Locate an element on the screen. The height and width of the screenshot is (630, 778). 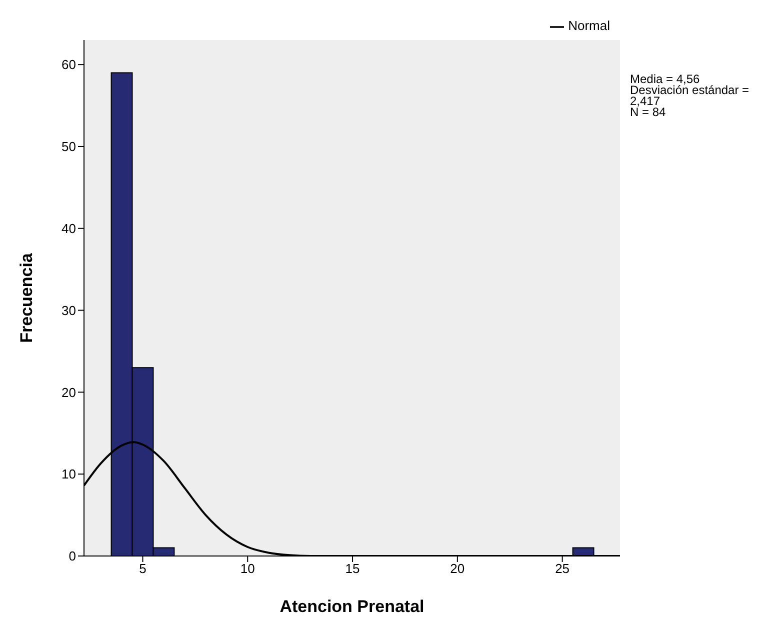
y-tick-label: 30 is located at coordinates (69, 310).